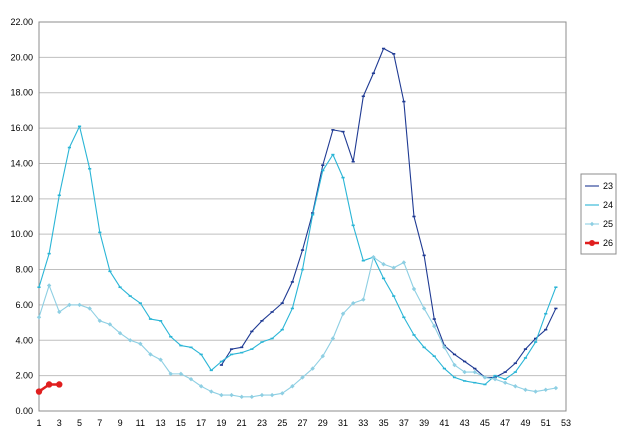 The width and height of the screenshot is (620, 444). What do you see at coordinates (608, 186) in the screenshot?
I see `legend-label: 23` at bounding box center [608, 186].